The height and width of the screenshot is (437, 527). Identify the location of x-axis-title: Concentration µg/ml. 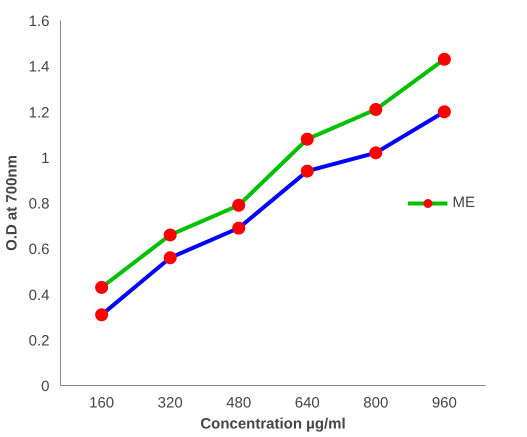
(273, 424).